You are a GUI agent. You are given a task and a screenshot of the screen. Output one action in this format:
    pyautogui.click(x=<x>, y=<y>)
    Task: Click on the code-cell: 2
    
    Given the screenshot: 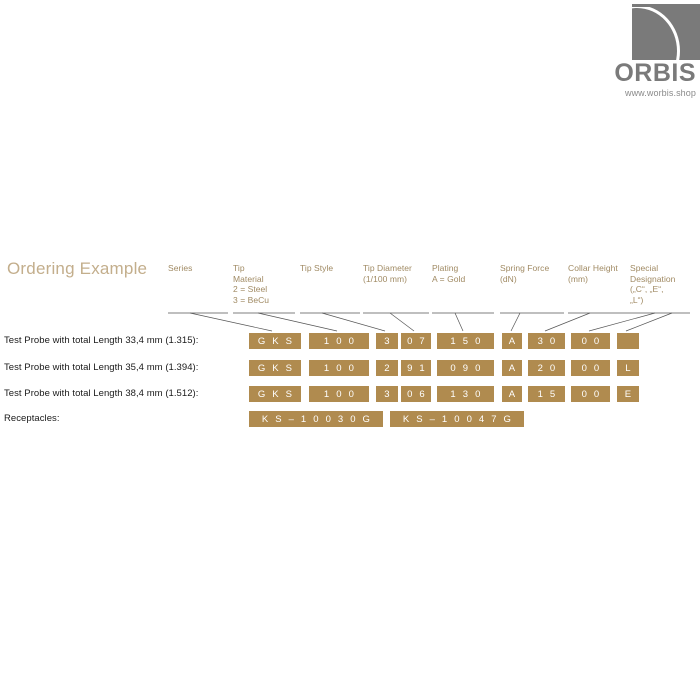 What is the action you would take?
    pyautogui.click(x=387, y=368)
    